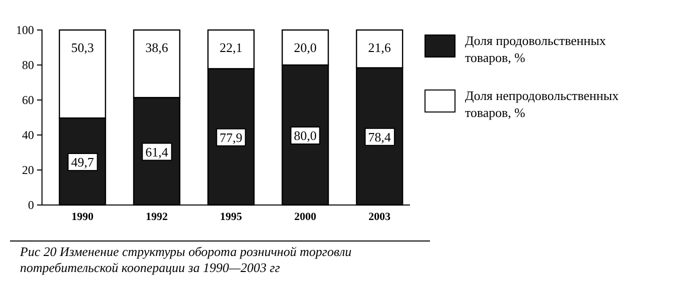  Describe the element at coordinates (231, 47) in the screenshot. I see `data-label: 22,1` at that location.